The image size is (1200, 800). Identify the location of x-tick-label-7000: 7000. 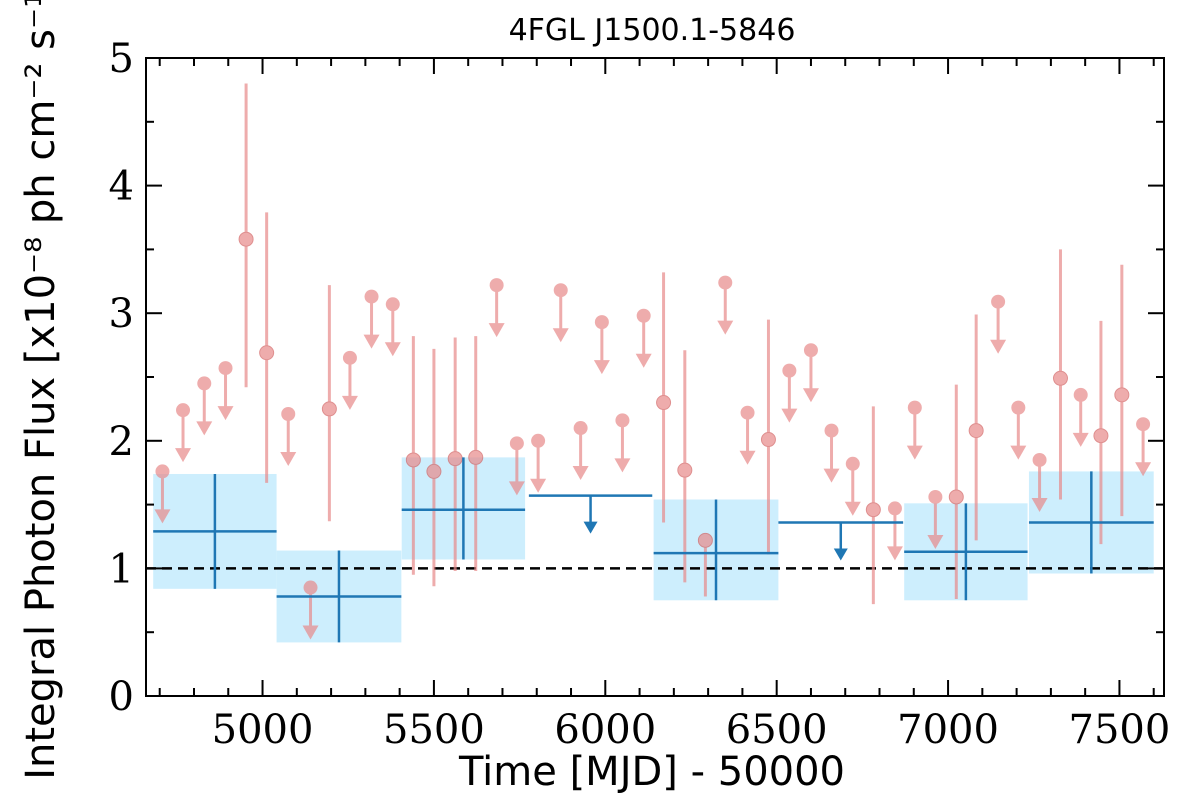
(948, 730).